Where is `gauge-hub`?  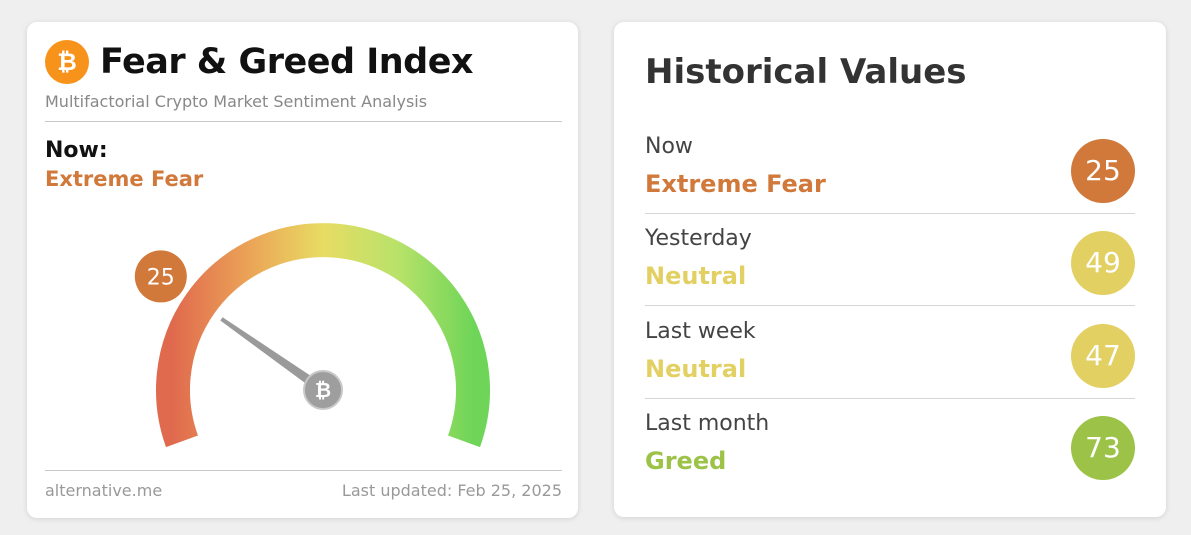
gauge-hub is located at coordinates (323, 390).